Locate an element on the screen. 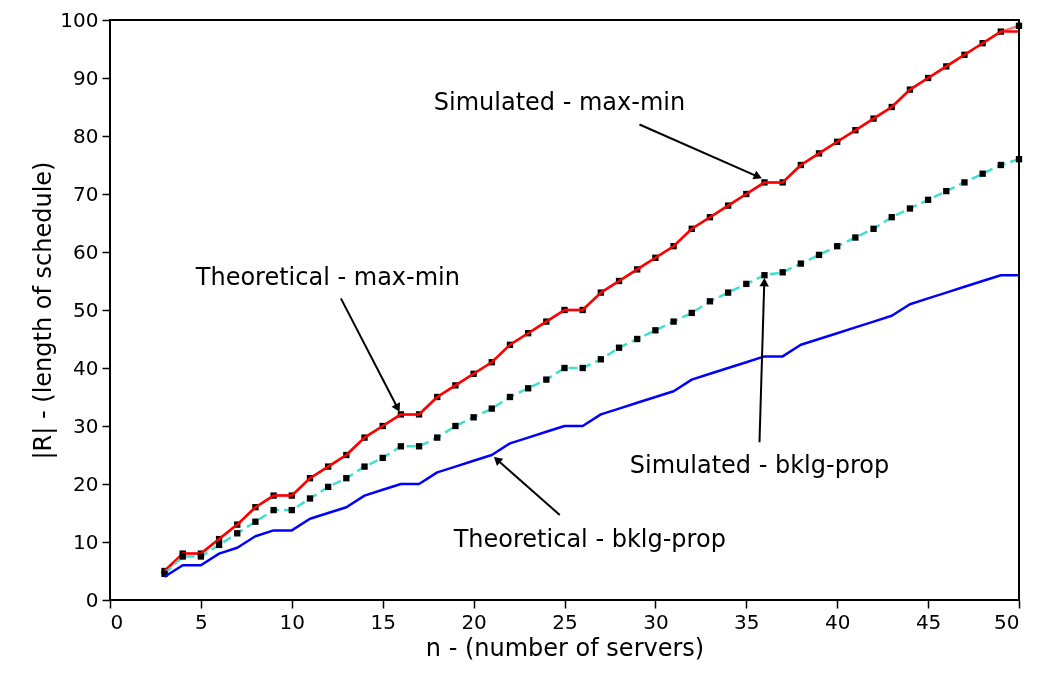 This screenshot has width=1045, height=674. y-tick-label: 0 is located at coordinates (92, 599).